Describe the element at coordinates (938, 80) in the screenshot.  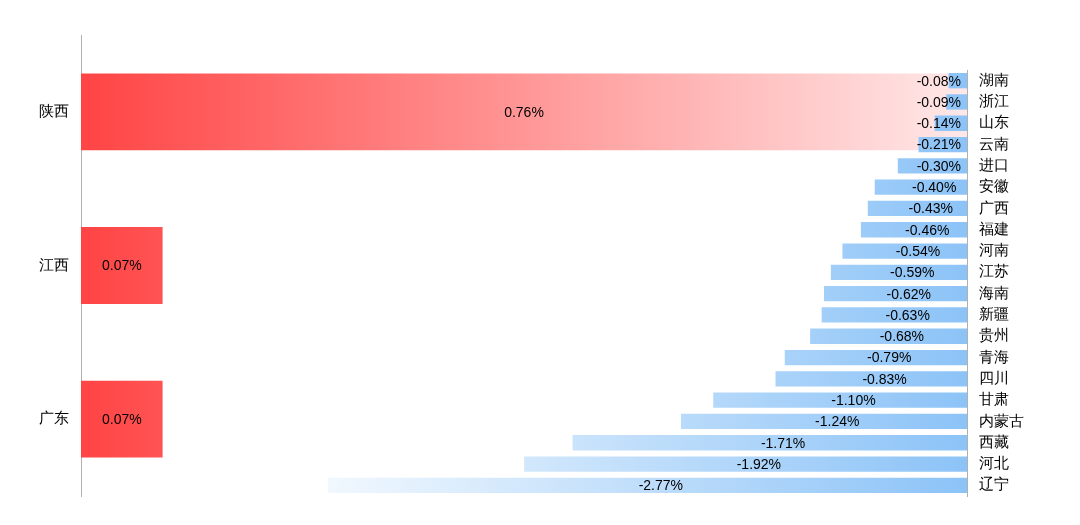
I see `data-label: -0.08%` at that location.